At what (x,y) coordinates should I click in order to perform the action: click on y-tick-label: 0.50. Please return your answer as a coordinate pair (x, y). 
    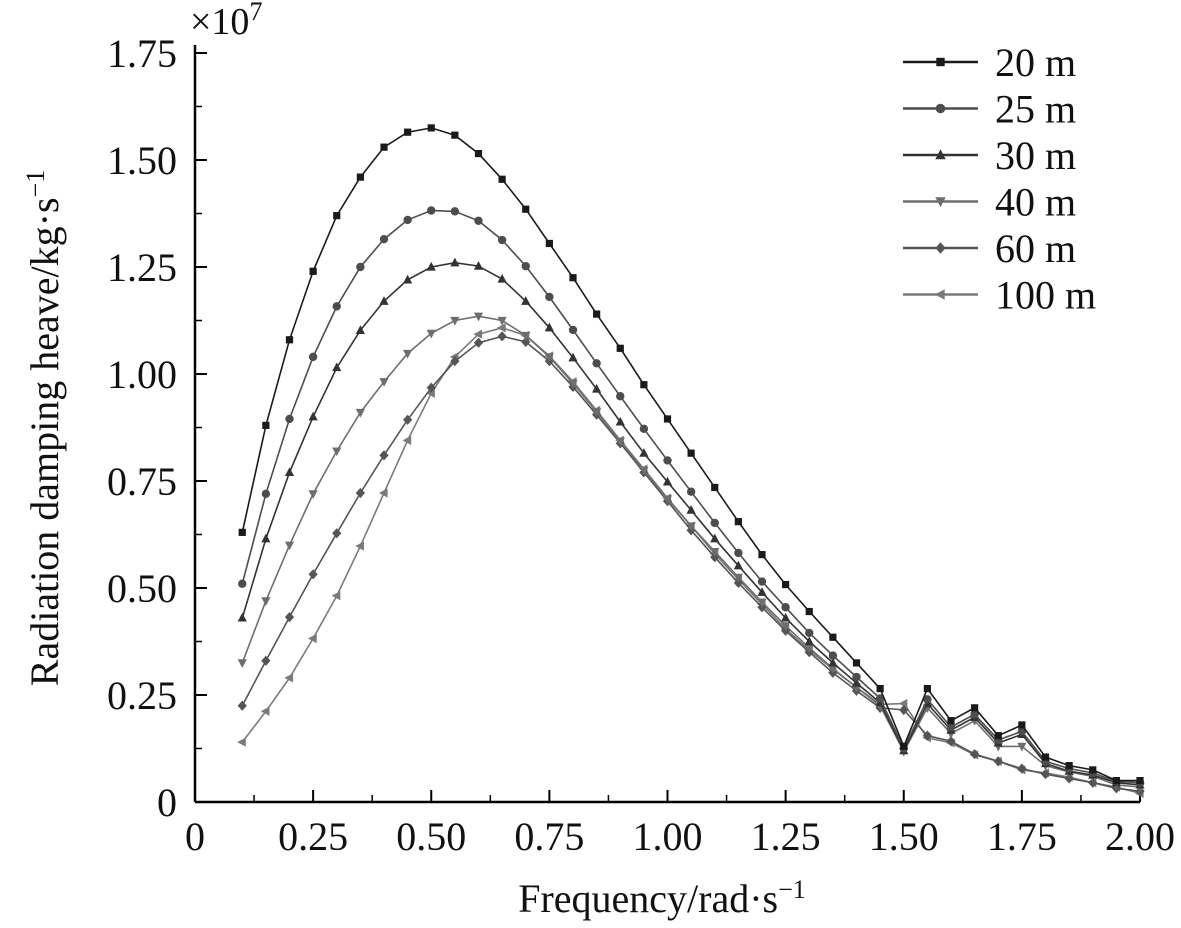
    Looking at the image, I should click on (142, 588).